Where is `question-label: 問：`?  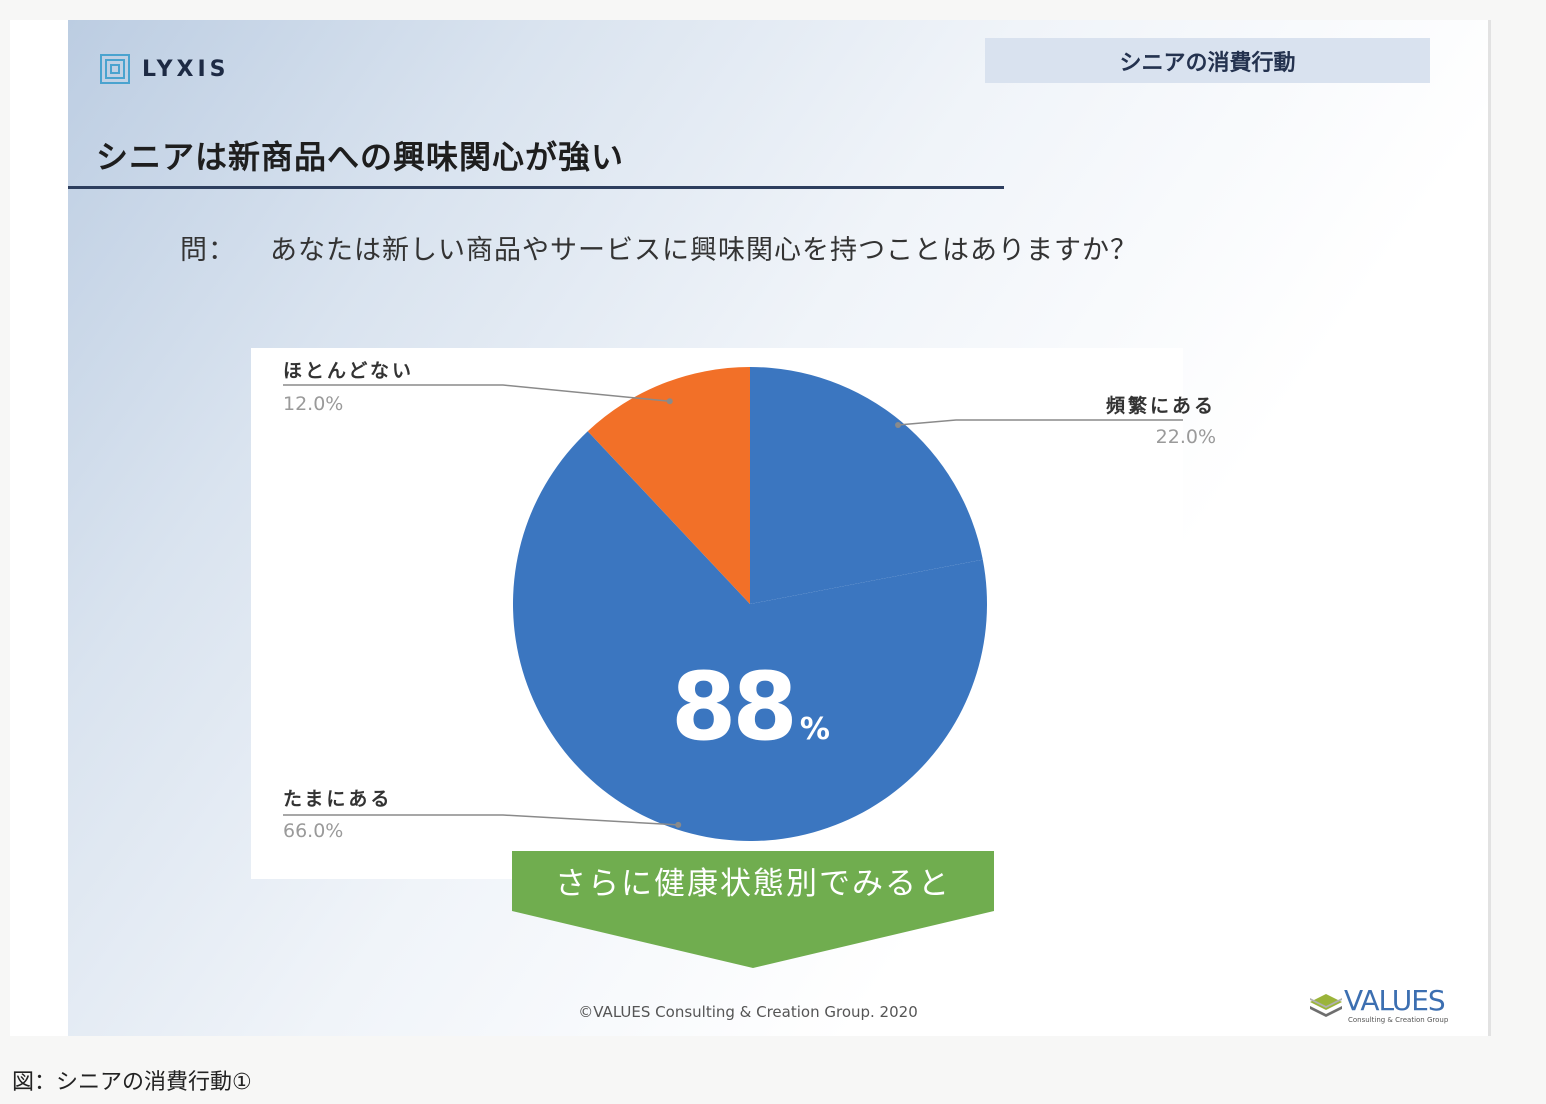 question-label: 問： is located at coordinates (208, 250).